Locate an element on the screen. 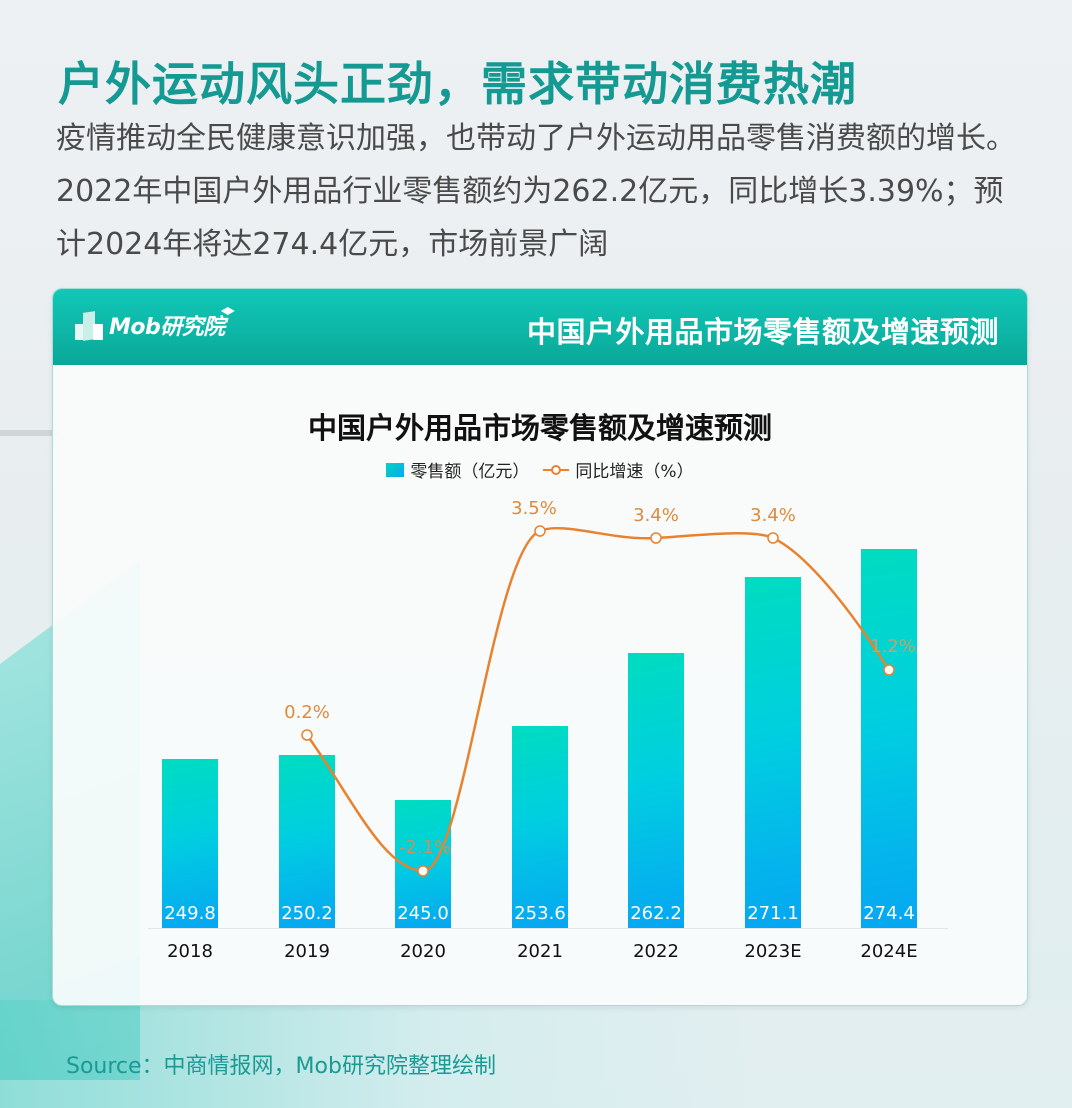 The width and height of the screenshot is (1072, 1108). growth-value-label: 1.2% is located at coordinates (893, 646).